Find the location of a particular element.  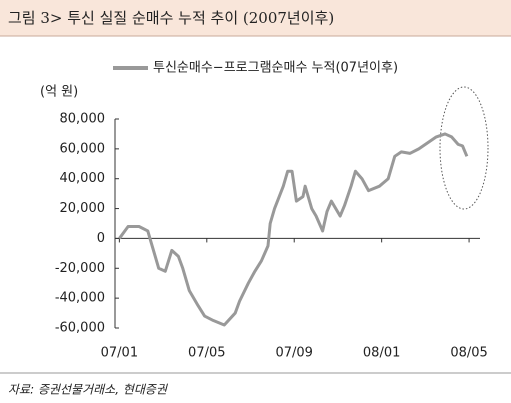

chart-title: 그림 3> 투신 실질 순매수 누적 추이 (2007년이후) is located at coordinates (171, 18).